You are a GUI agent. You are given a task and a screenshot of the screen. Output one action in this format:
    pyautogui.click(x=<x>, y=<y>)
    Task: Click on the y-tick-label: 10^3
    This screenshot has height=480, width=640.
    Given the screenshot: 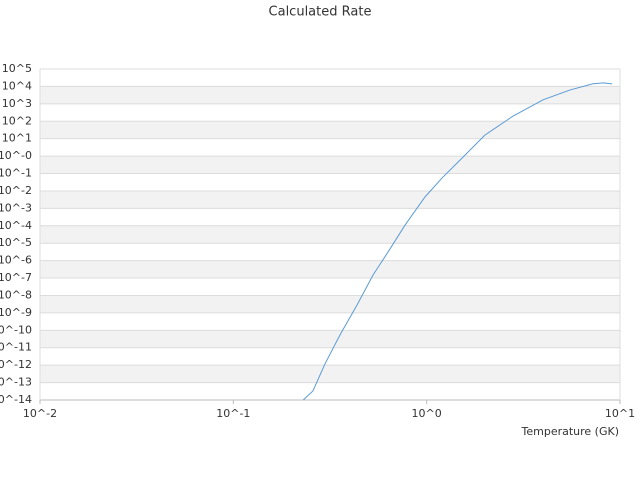 What is the action you would take?
    pyautogui.click(x=17, y=103)
    